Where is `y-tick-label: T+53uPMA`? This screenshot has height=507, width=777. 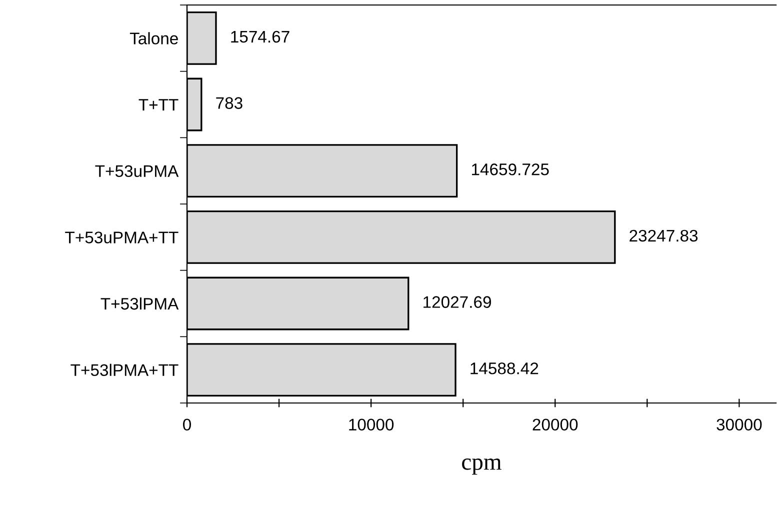 y-tick-label: T+53uPMA is located at coordinates (137, 171).